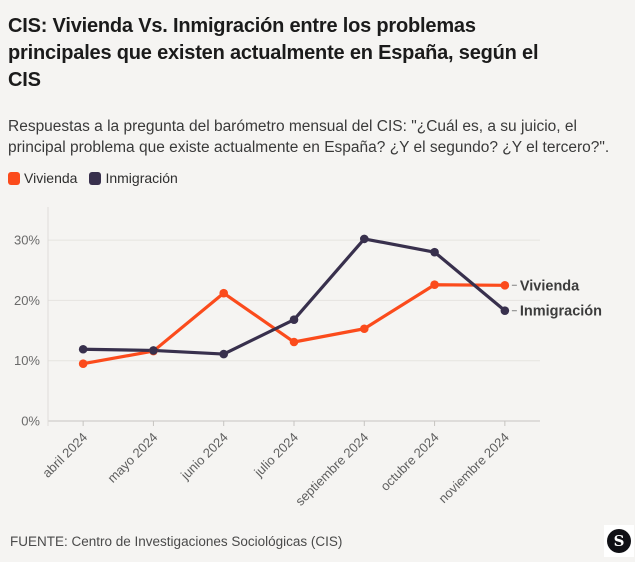 The height and width of the screenshot is (562, 635). Describe the element at coordinates (30, 421) in the screenshot. I see `y-axis-label: 0%` at that location.